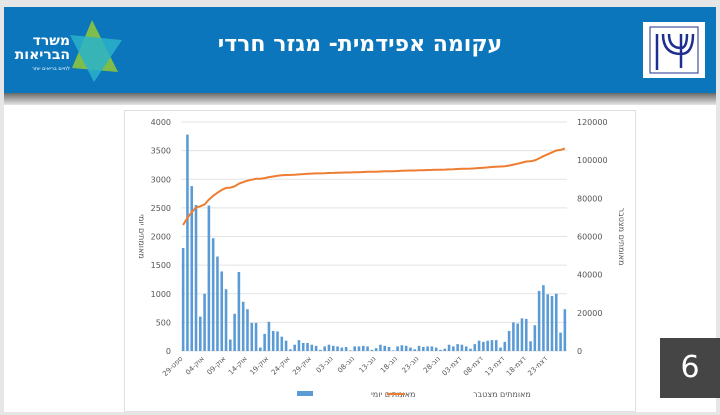 This screenshot has height=415, width=720. Describe the element at coordinates (690, 368) in the screenshot. I see `page-number: 6` at that location.